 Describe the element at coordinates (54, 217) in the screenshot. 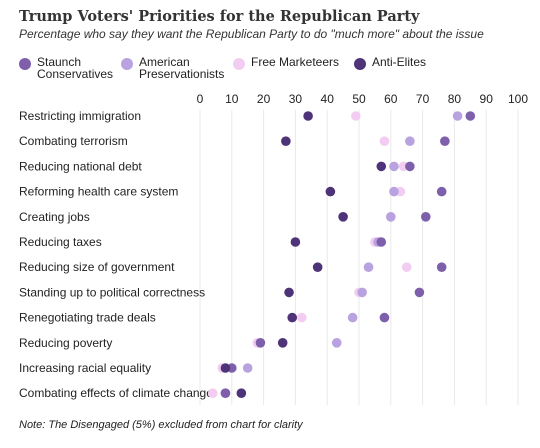

I see `category-label: Creating jobs` at that location.